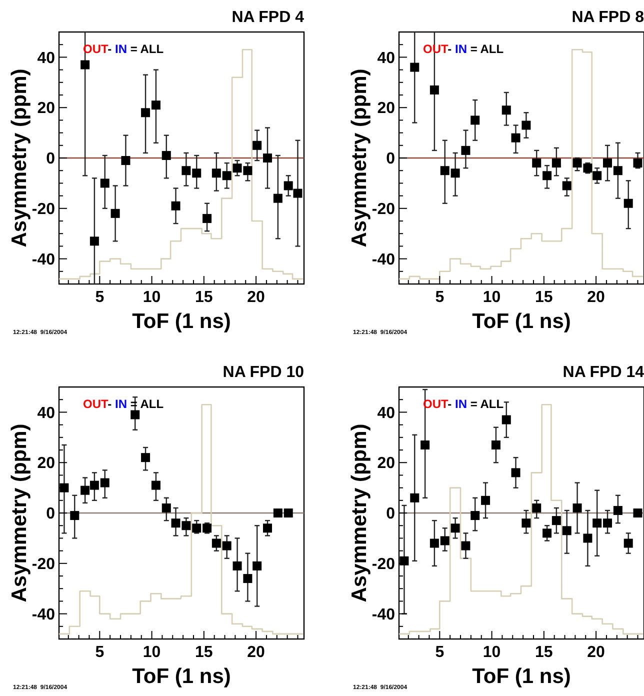 Image resolution: width=644 pixels, height=696 pixels. What do you see at coordinates (263, 372) in the screenshot?
I see `chart-title: NA FPD 10` at bounding box center [263, 372].